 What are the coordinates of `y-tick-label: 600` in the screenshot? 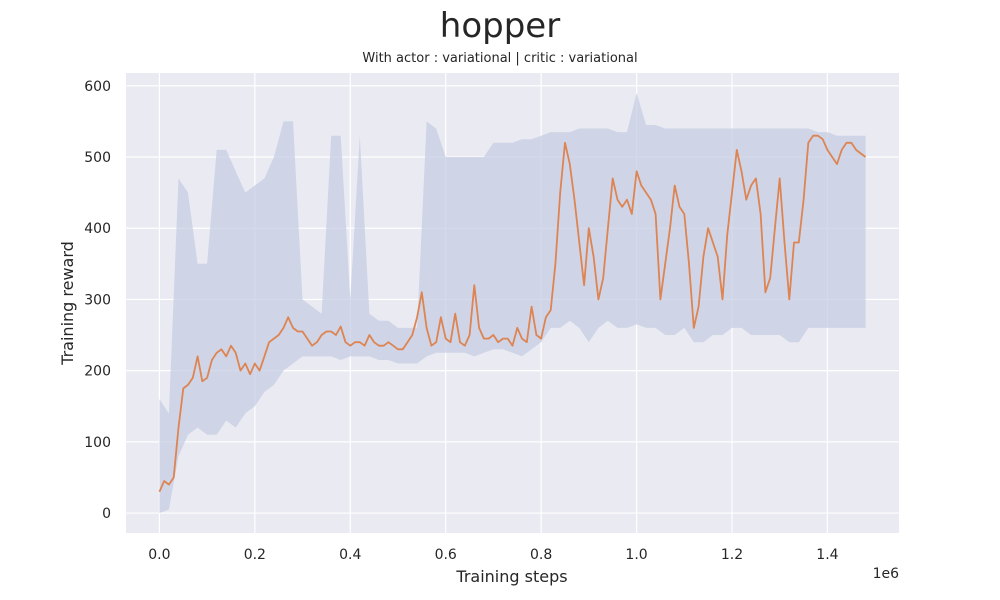 It's located at (97, 87).